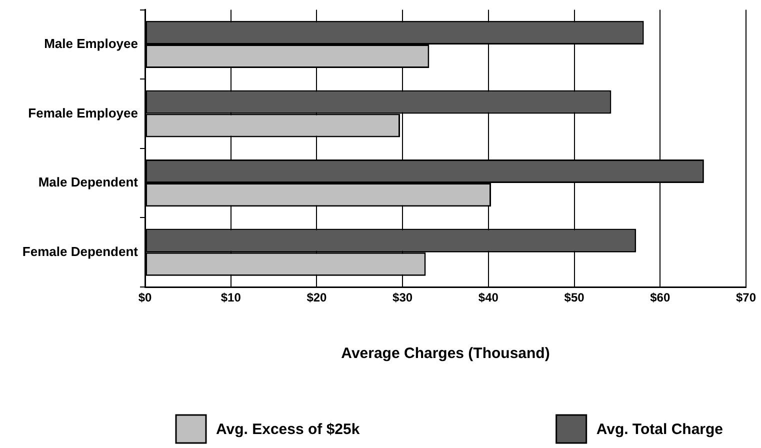  What do you see at coordinates (488, 297) in the screenshot?
I see `x-tick-label: $40` at bounding box center [488, 297].